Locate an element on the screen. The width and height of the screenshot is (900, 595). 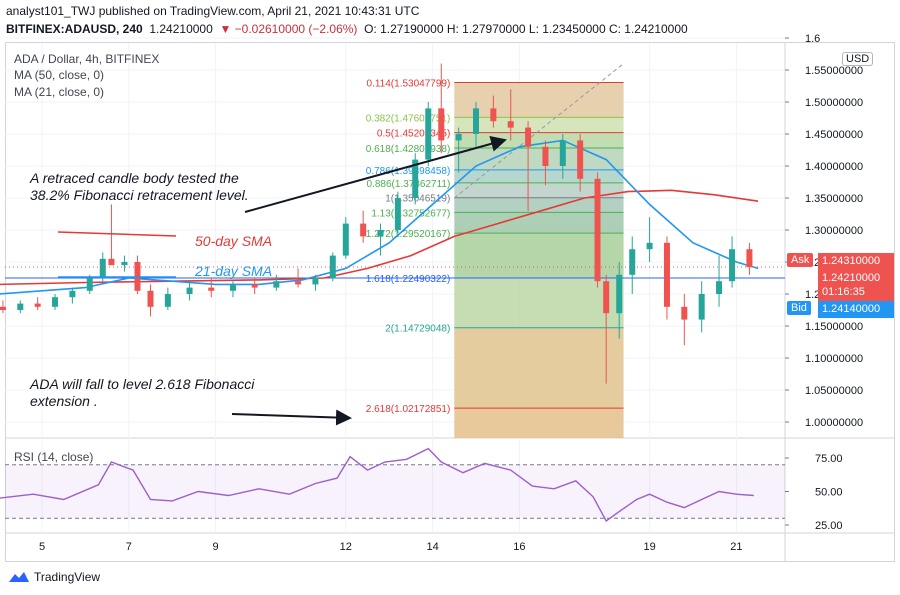
annotation-target-line1: ADA will fall to level 2.618 Fibonacci is located at coordinates (142, 384).